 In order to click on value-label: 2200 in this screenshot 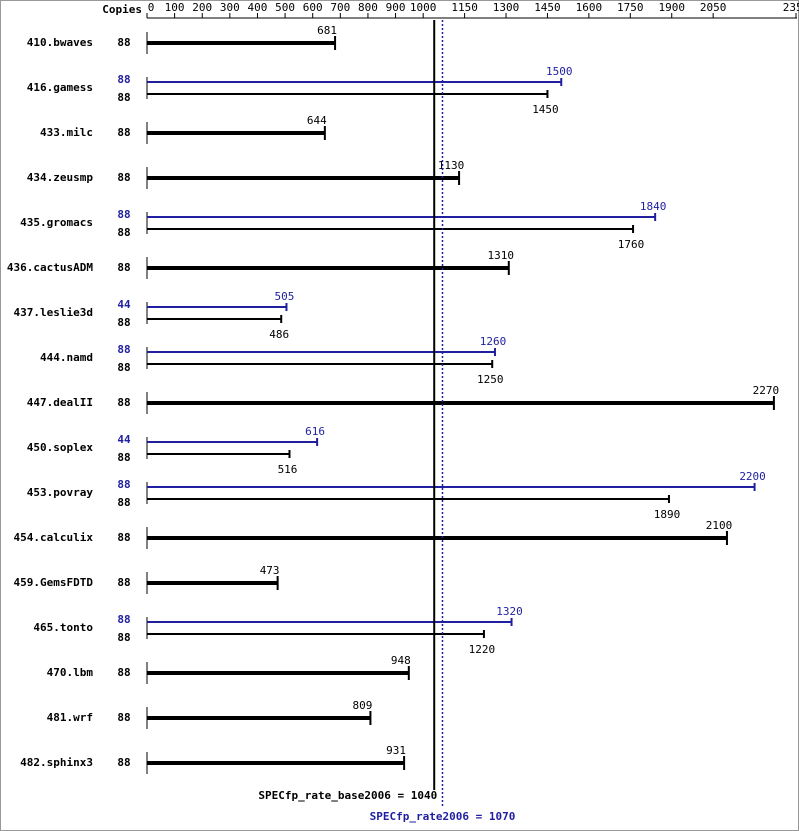, I will do `click(752, 476)`.